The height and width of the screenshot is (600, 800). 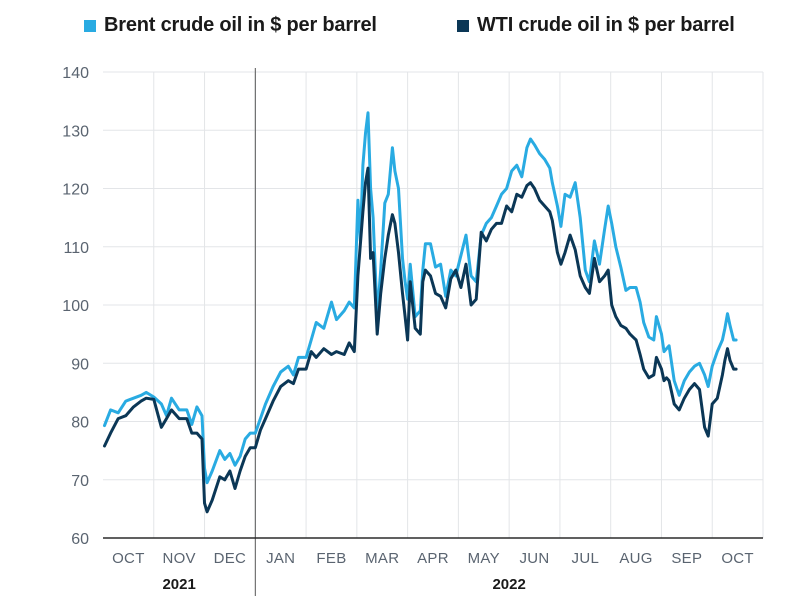 I want to click on x-tick-label: SEP, so click(x=686, y=558).